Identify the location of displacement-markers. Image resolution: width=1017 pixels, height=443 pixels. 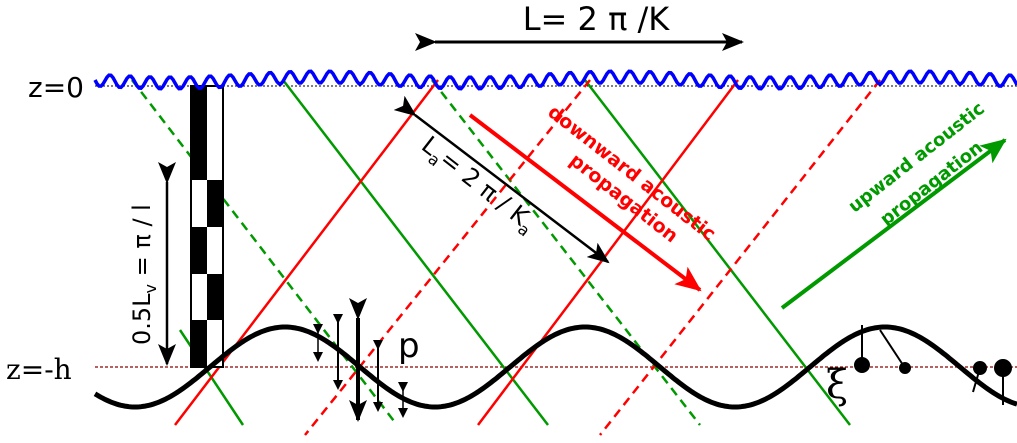
(933, 365).